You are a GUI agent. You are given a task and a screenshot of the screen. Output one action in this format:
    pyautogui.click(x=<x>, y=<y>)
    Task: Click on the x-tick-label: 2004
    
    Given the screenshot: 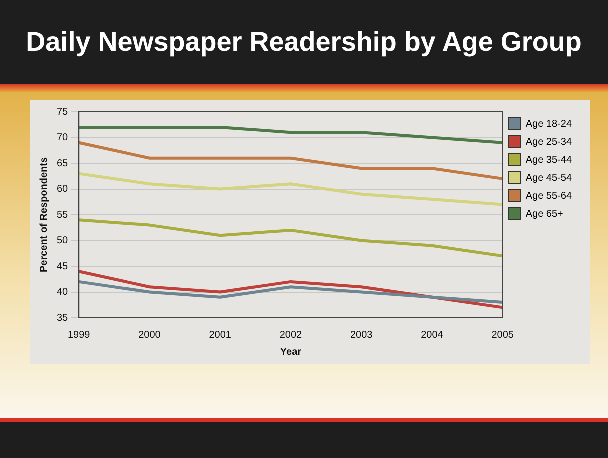 What is the action you would take?
    pyautogui.click(x=432, y=335)
    